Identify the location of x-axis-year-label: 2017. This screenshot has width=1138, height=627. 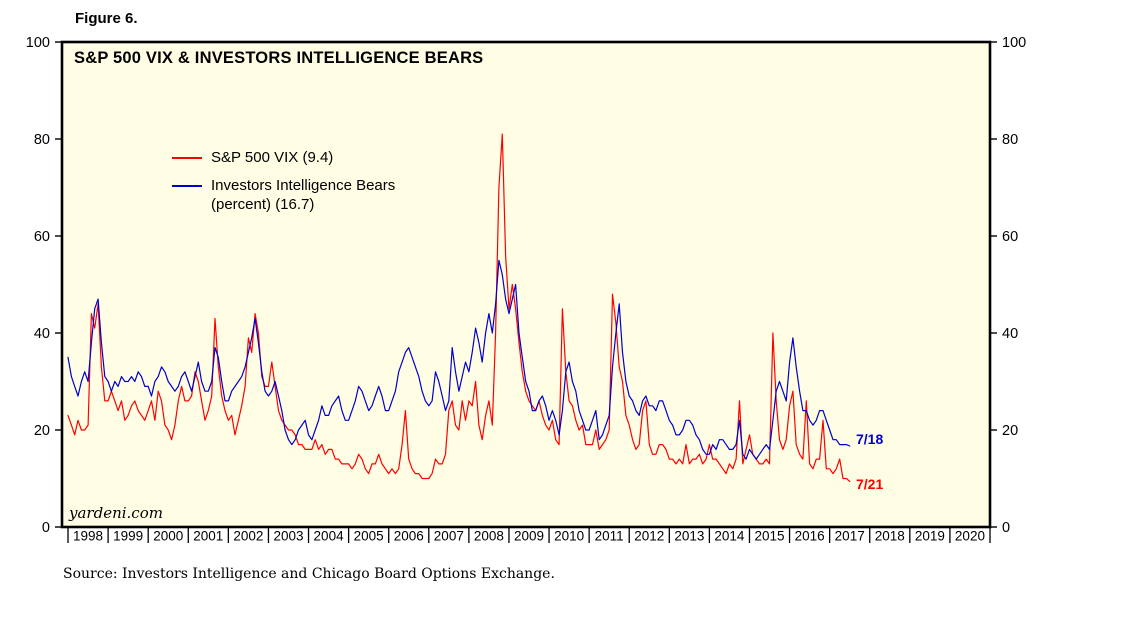
(850, 536).